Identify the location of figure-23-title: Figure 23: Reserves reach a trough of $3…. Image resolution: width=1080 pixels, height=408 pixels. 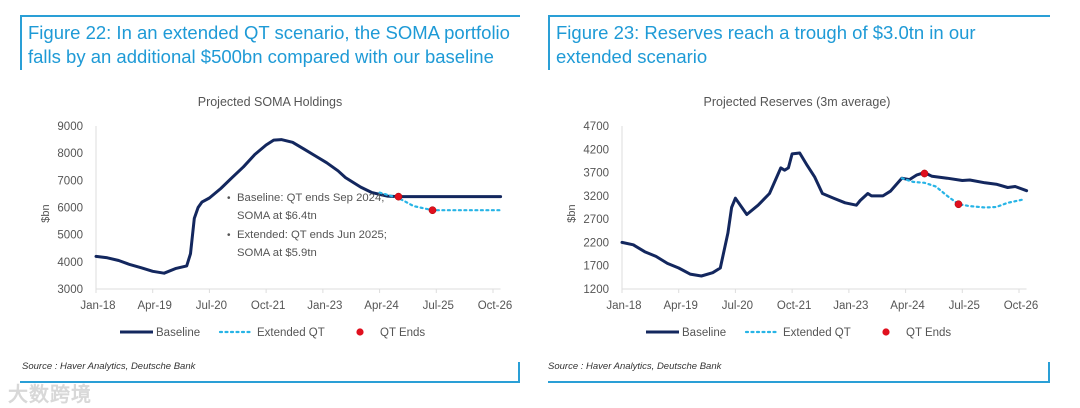
(799, 42).